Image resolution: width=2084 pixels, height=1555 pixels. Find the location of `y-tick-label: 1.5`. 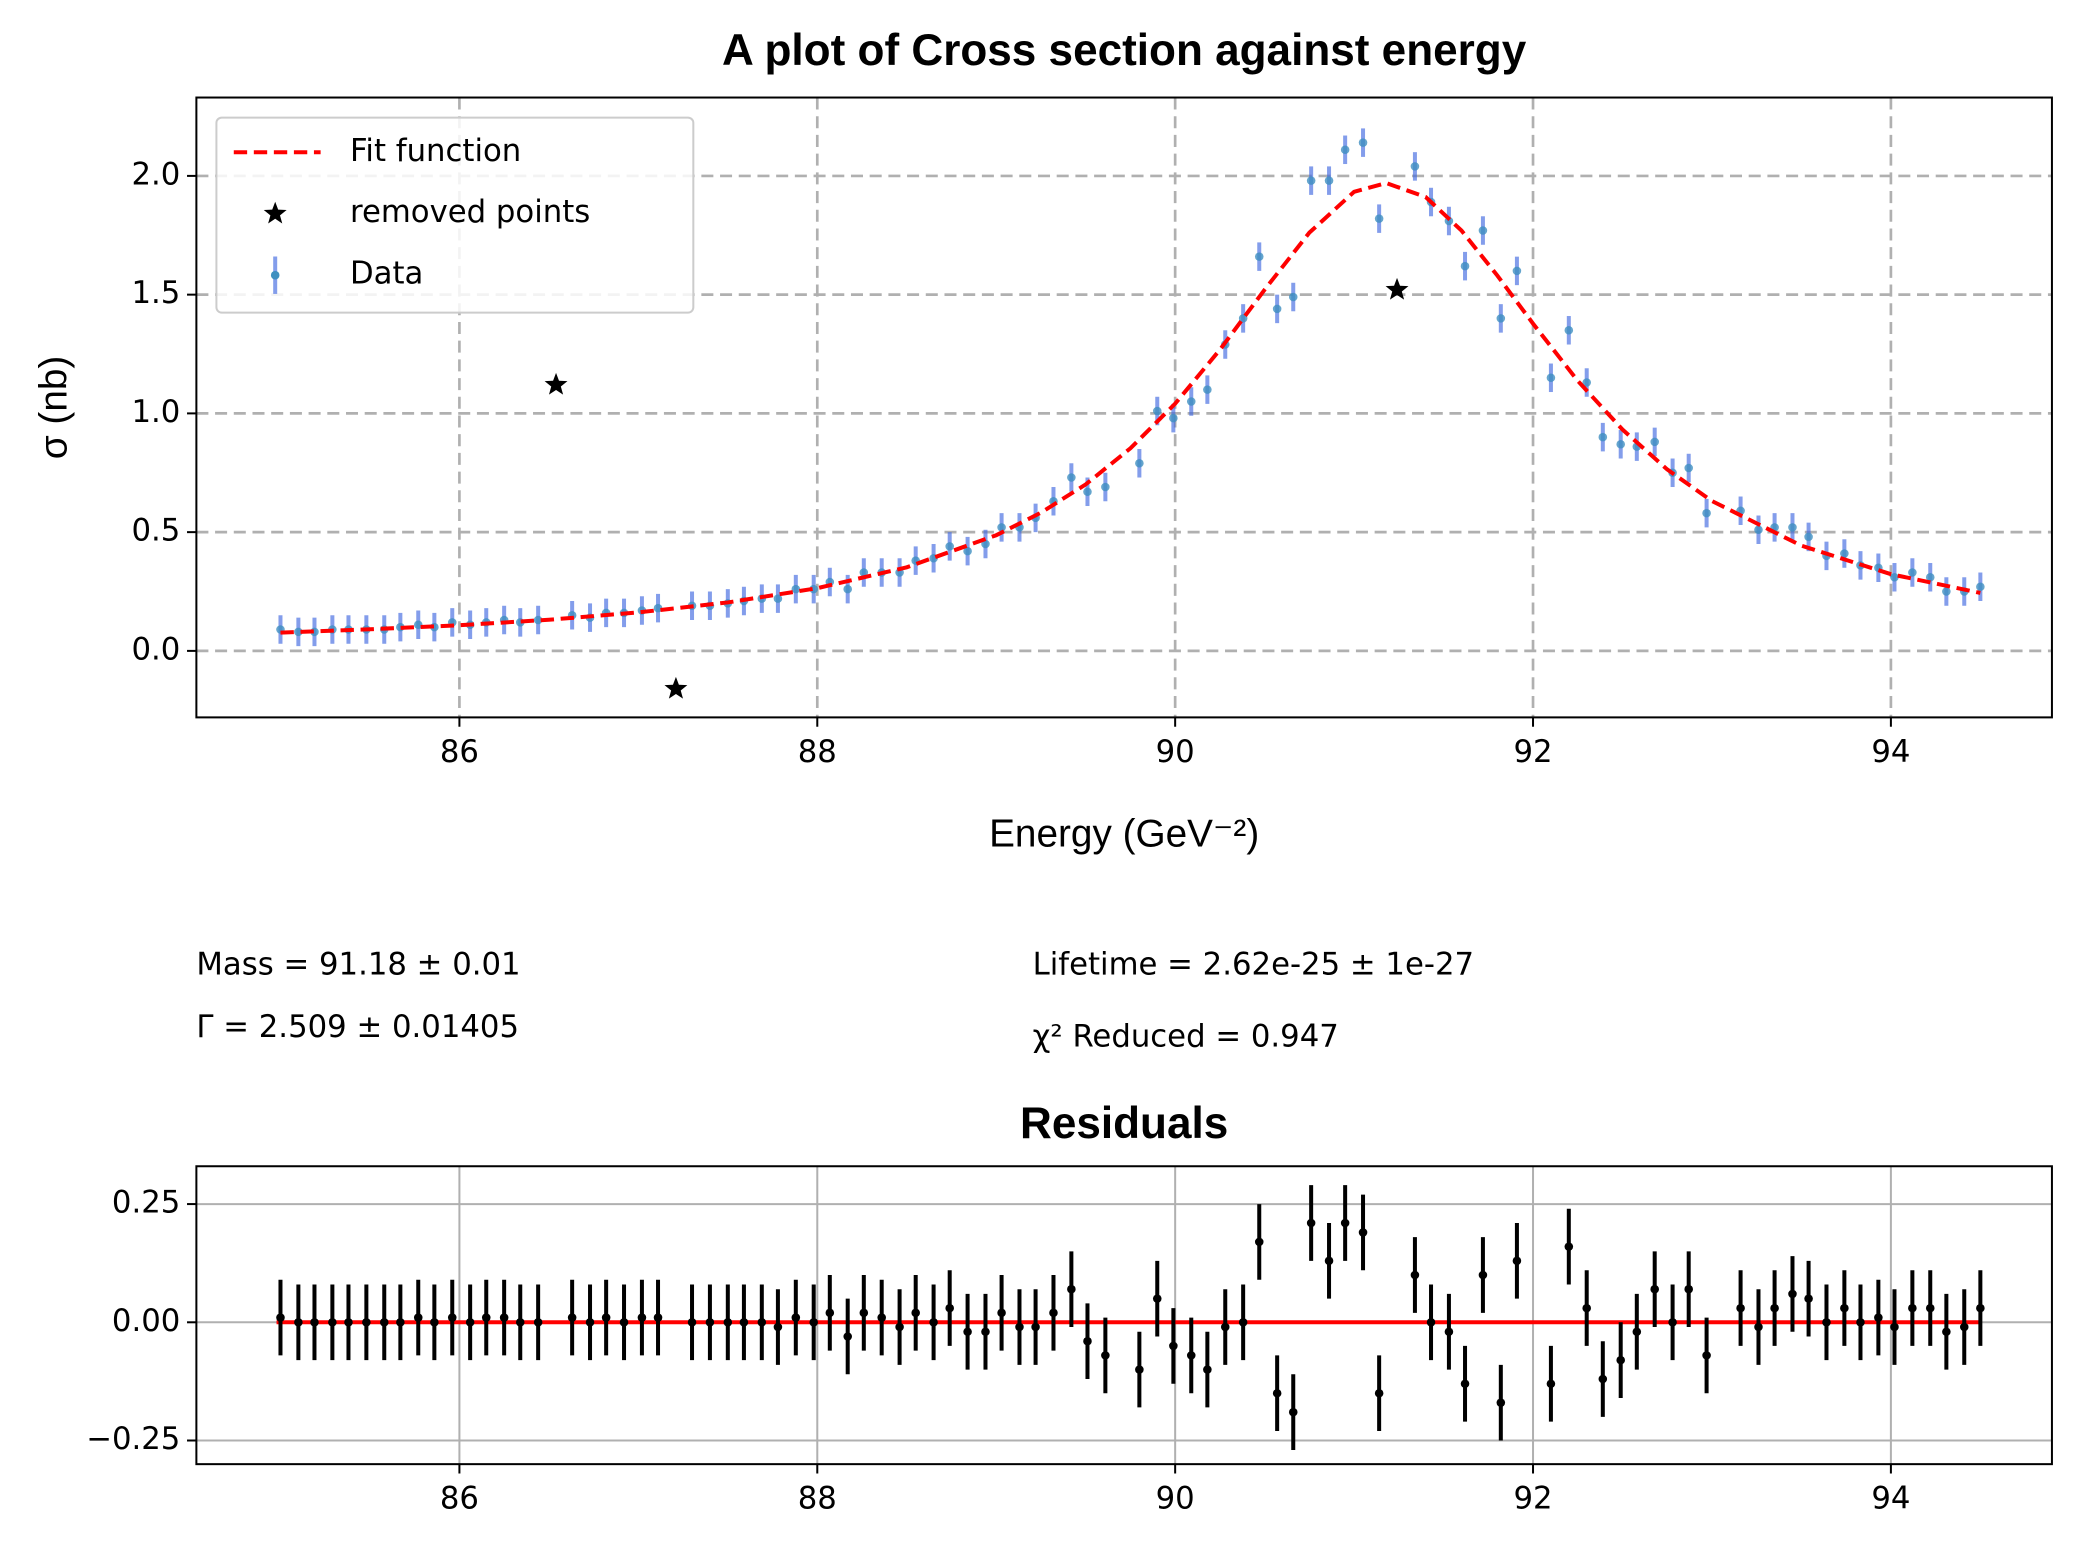

y-tick-label: 1.5 is located at coordinates (155, 293).